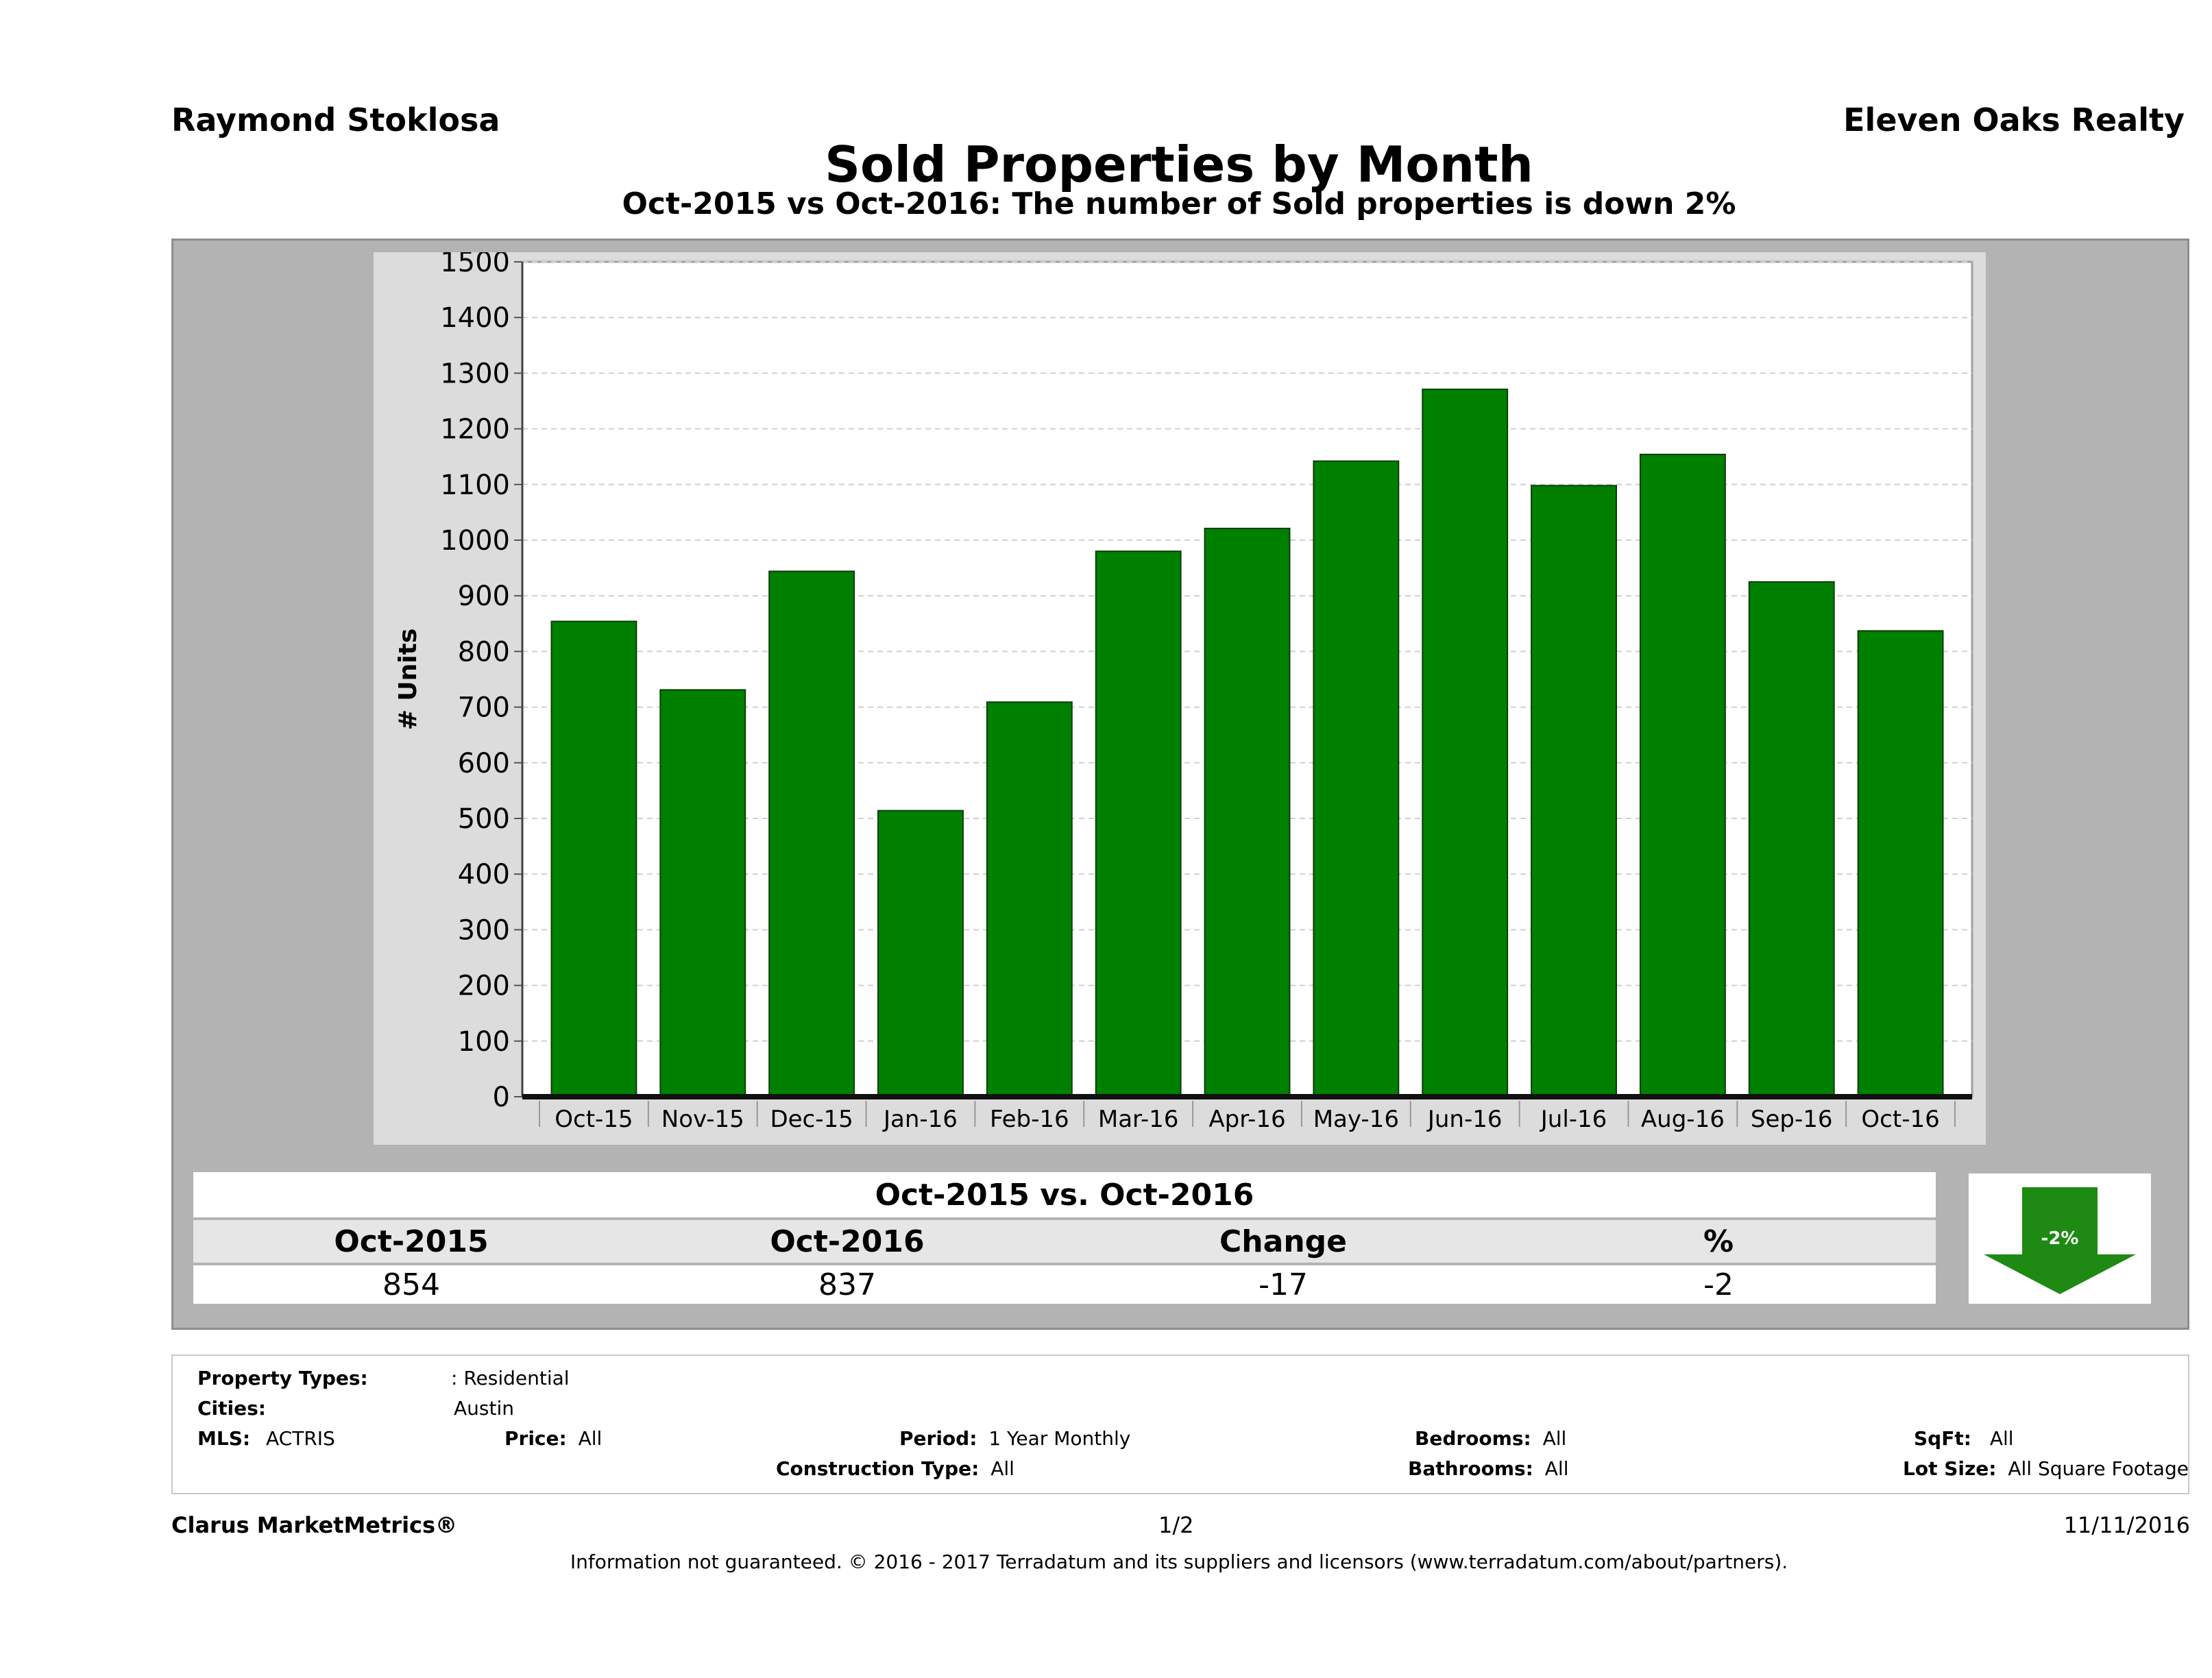 The image size is (2212, 1678). Describe the element at coordinates (1356, 1119) in the screenshot. I see `x-tick-label: May-16` at that location.